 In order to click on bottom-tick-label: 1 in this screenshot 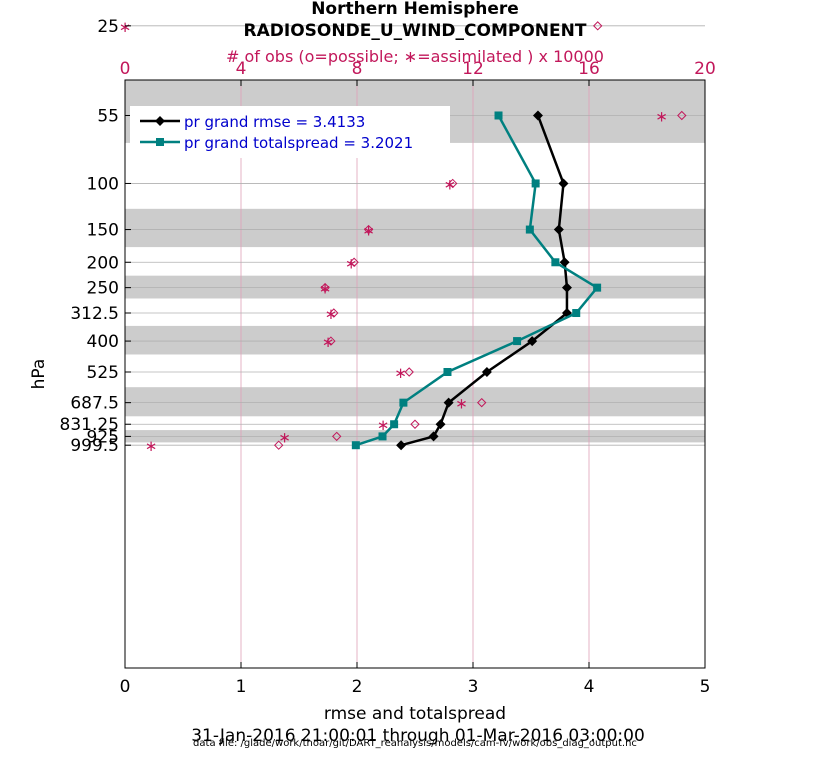, I will do `click(241, 687)`.